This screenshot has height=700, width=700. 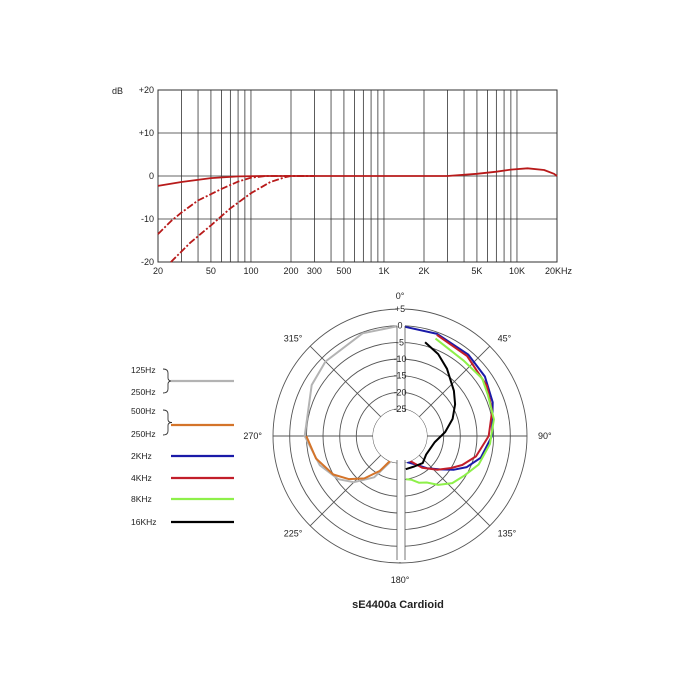 What do you see at coordinates (143, 411) in the screenshot?
I see `legend-label: 500Hz` at bounding box center [143, 411].